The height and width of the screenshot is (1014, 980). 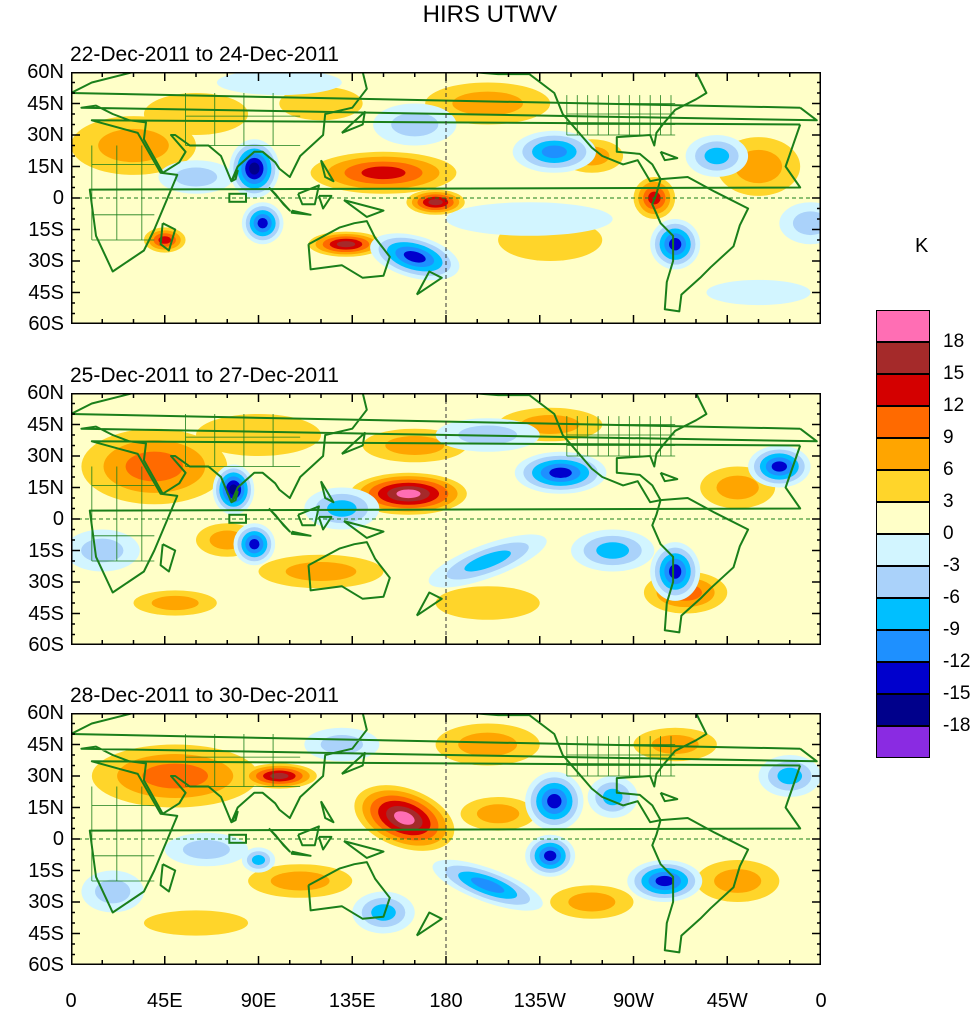 What do you see at coordinates (948, 469) in the screenshot?
I see `colorbar-label: 6` at bounding box center [948, 469].